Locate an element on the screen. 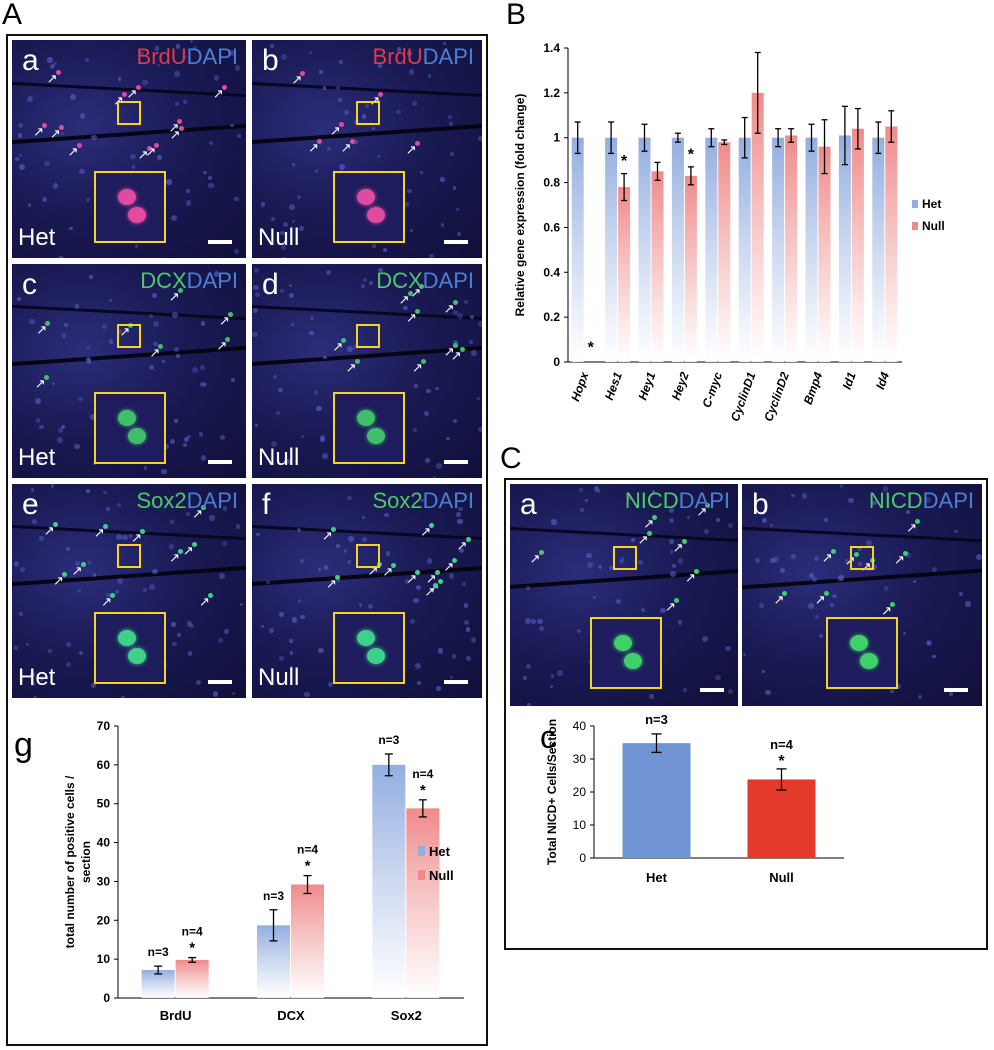  micrograph-A-c: ↗ ↗ ↗ ↗ ↗ ↗ ↗ c DCXDAPI Het is located at coordinates (129, 371).